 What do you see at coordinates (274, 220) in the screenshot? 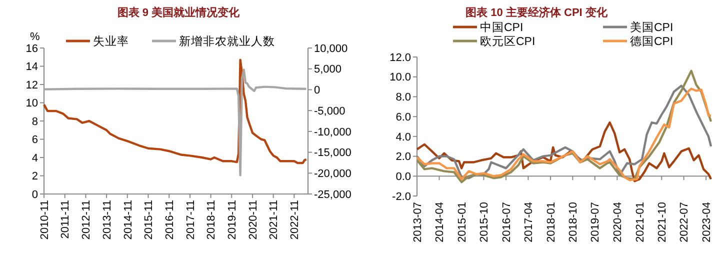
I see `x-tick-label: 2021-11` at bounding box center [274, 220].